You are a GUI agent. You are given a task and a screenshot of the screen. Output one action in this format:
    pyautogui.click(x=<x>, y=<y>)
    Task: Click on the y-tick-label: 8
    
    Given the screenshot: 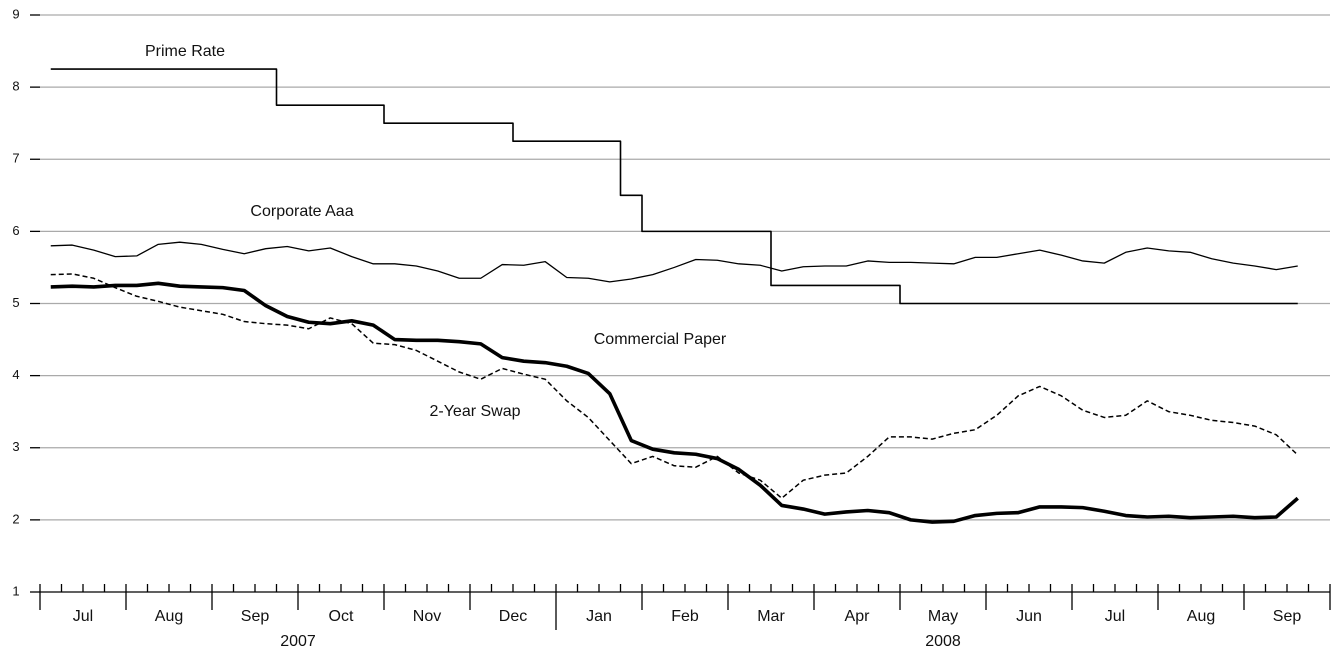 What is the action you would take?
    pyautogui.click(x=15, y=86)
    